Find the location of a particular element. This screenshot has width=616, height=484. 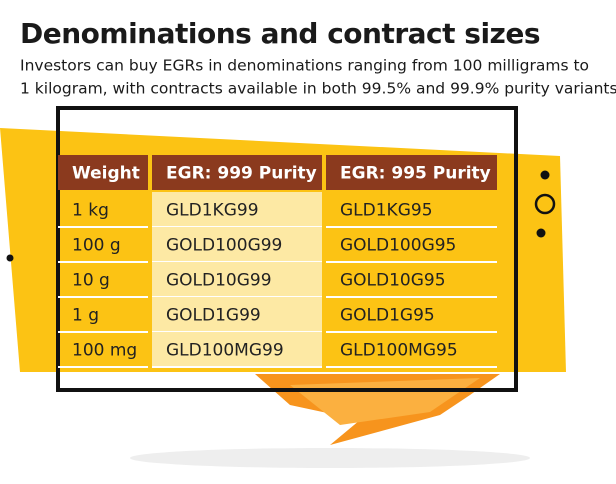

cell-text: 1 g is located at coordinates (85, 316).